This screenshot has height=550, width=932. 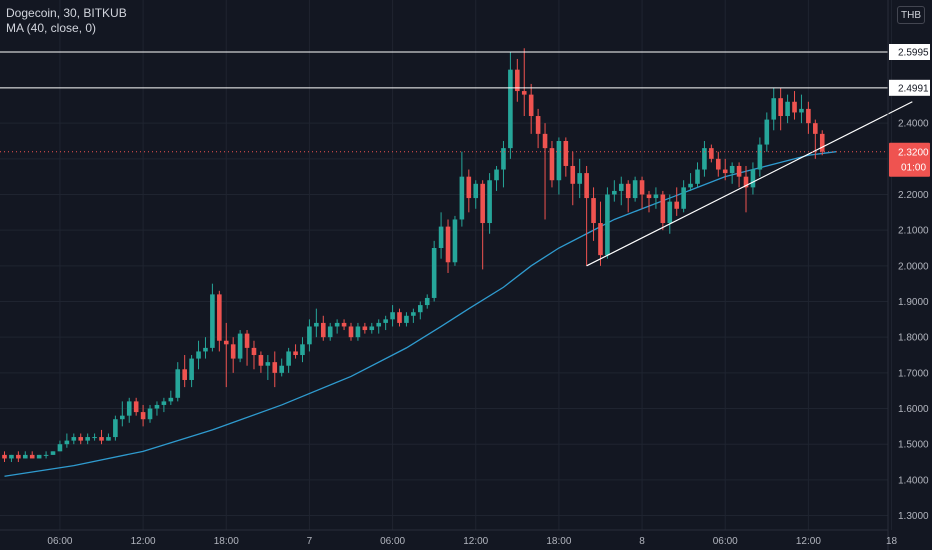 What do you see at coordinates (913, 302) in the screenshot?
I see `price-tick-label: 1.9000` at bounding box center [913, 302].